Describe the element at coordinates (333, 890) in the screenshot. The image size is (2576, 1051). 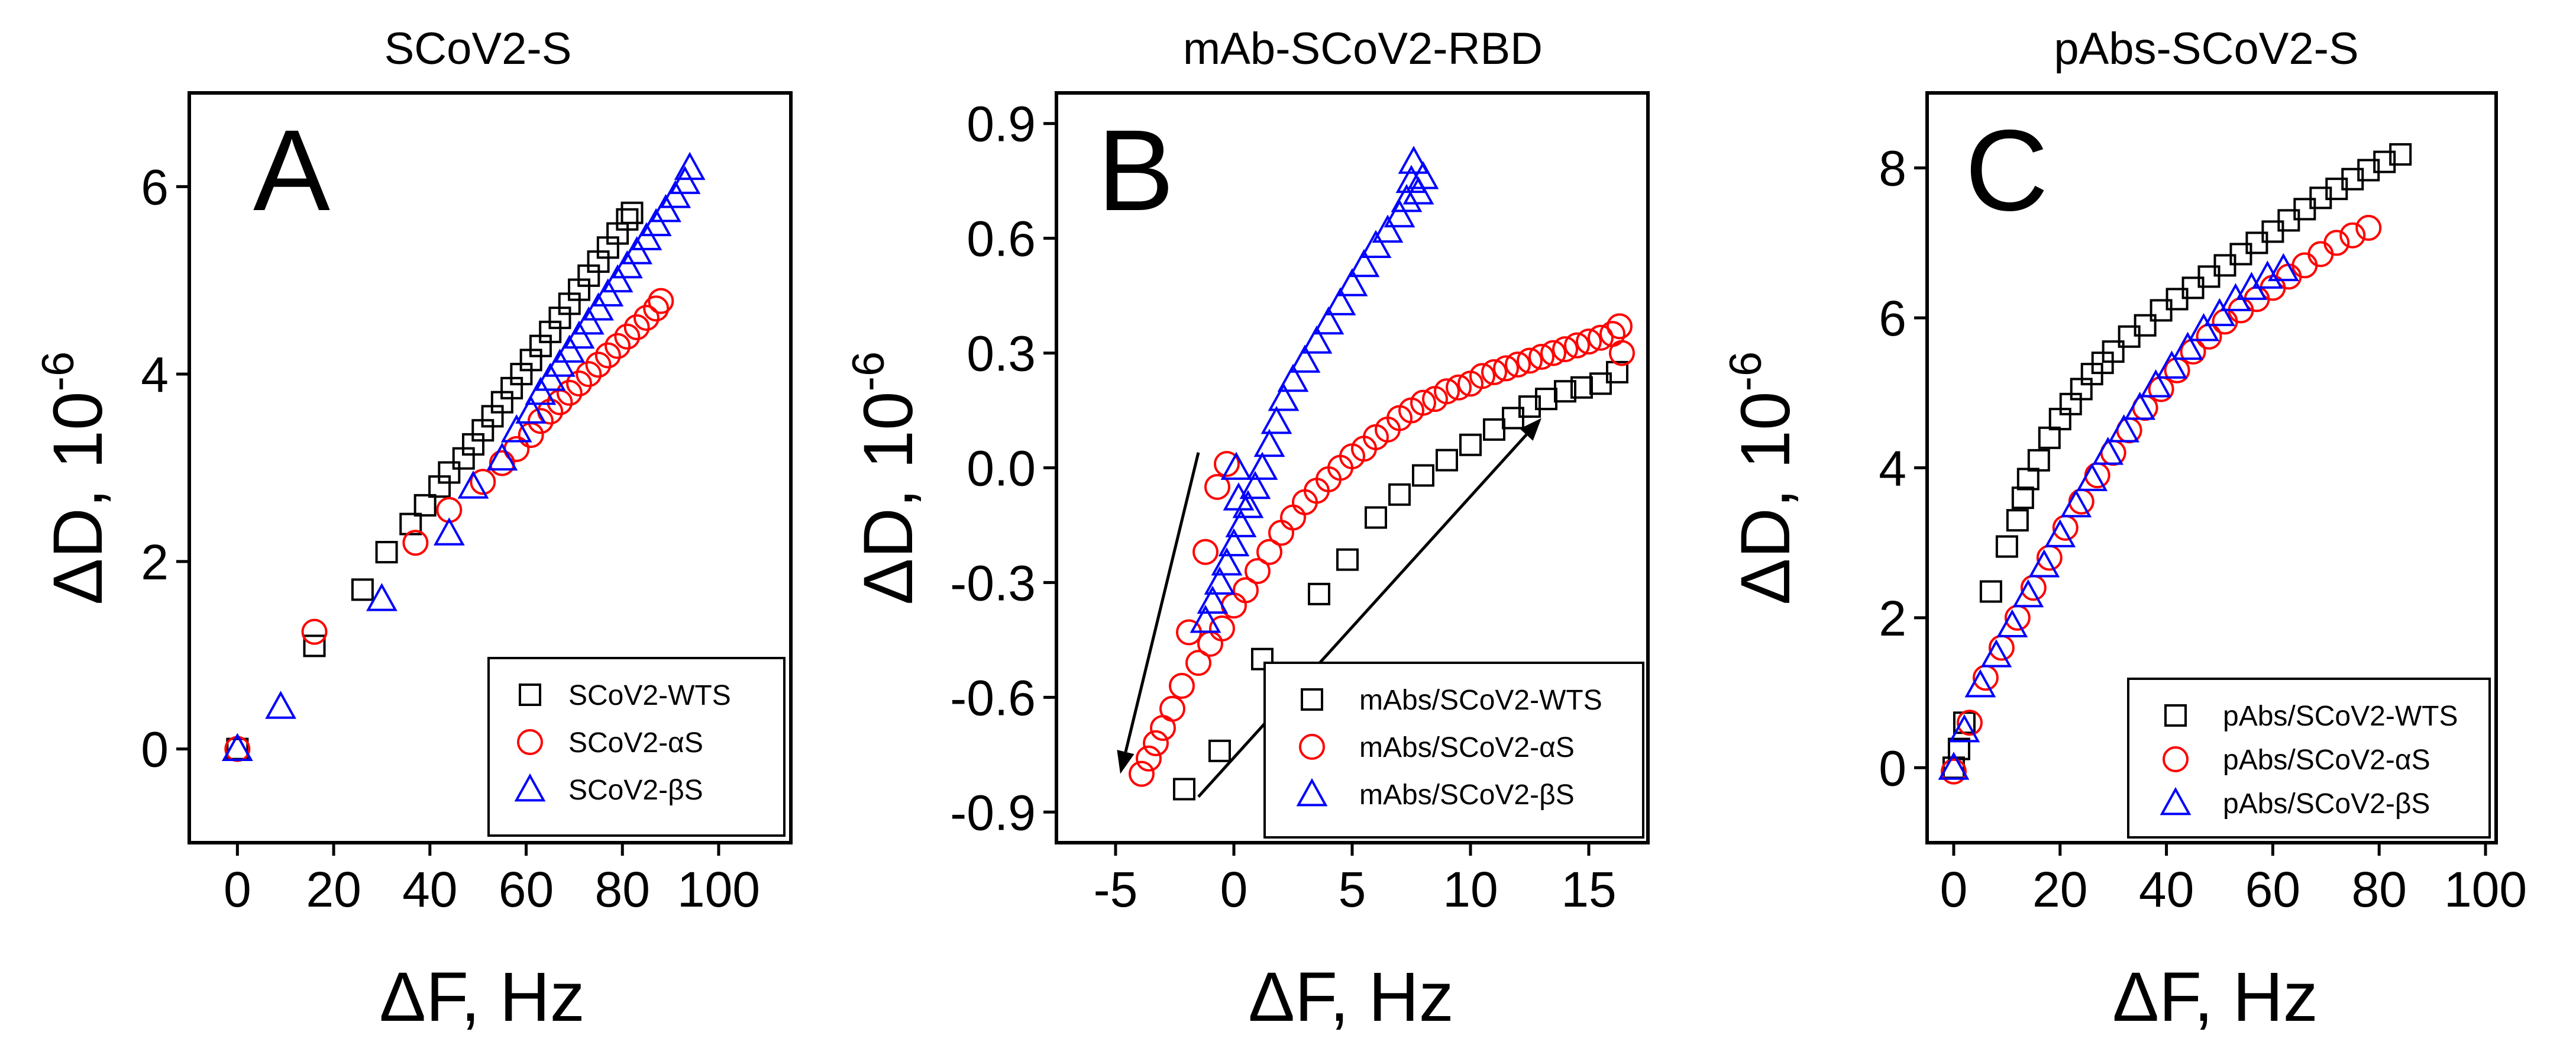
I see `panel-a-xtick-label: 20` at that location.